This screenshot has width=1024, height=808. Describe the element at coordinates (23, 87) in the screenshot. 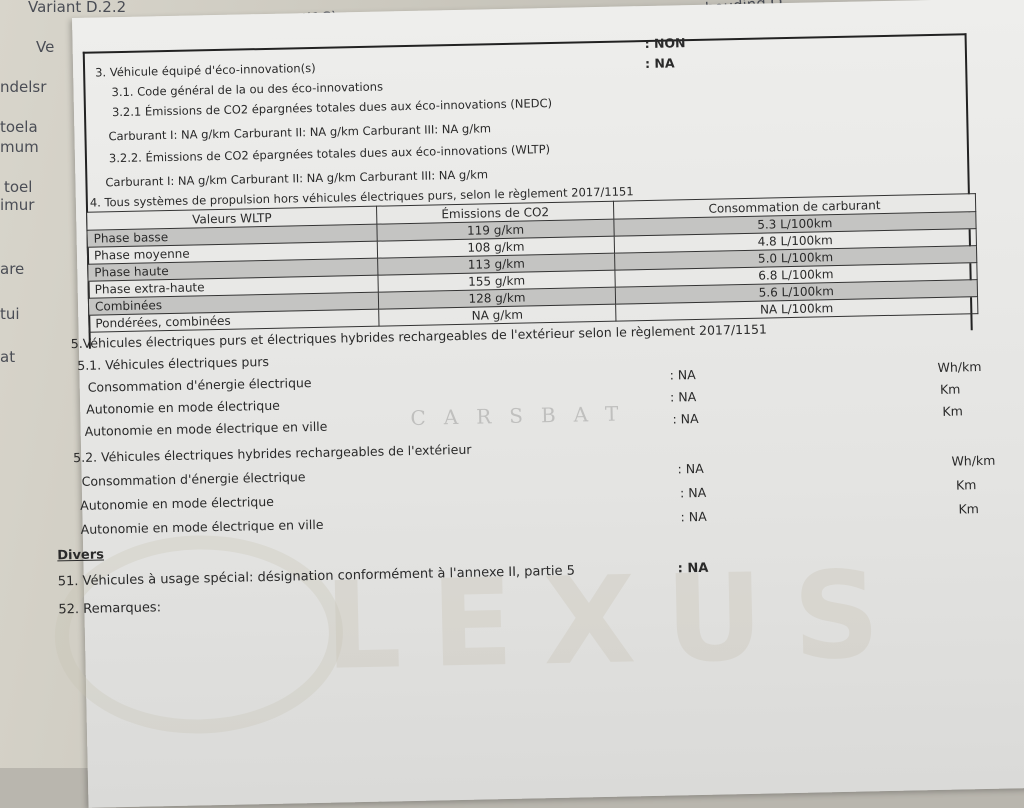

I see `bg-text: ndelsr` at that location.